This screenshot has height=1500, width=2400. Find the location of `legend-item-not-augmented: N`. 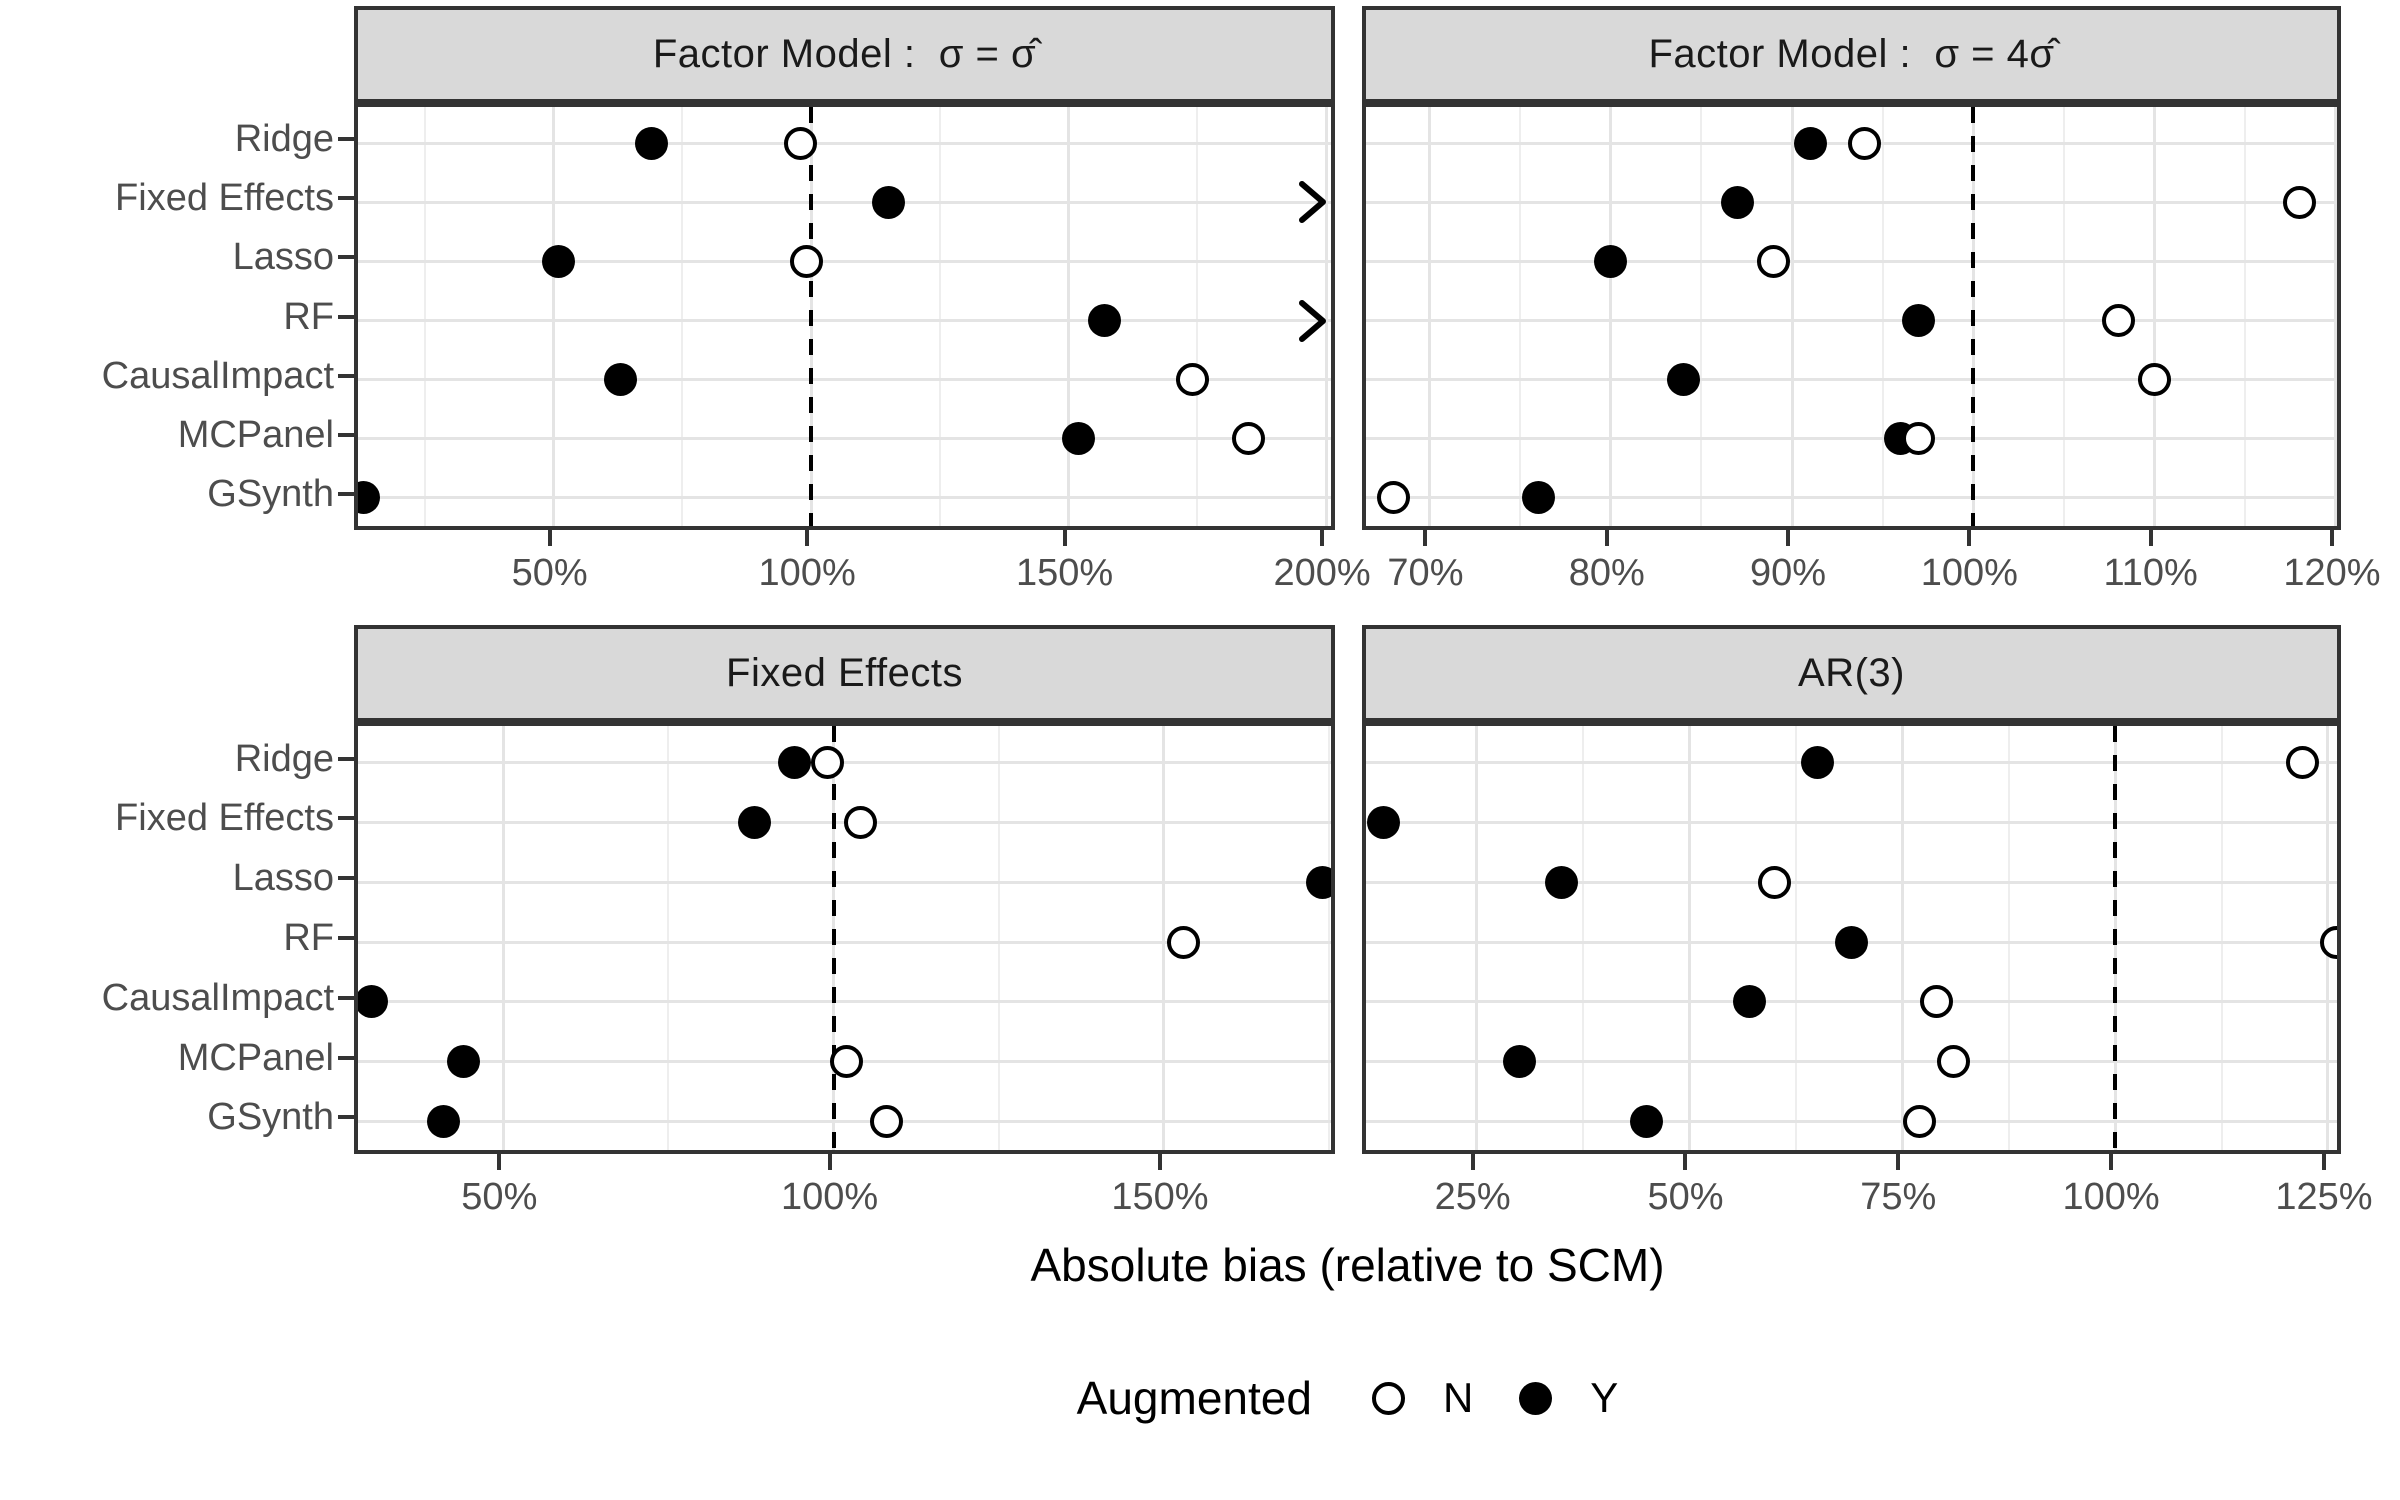

legend-item-not-augmented: N is located at coordinates (1422, 1398).